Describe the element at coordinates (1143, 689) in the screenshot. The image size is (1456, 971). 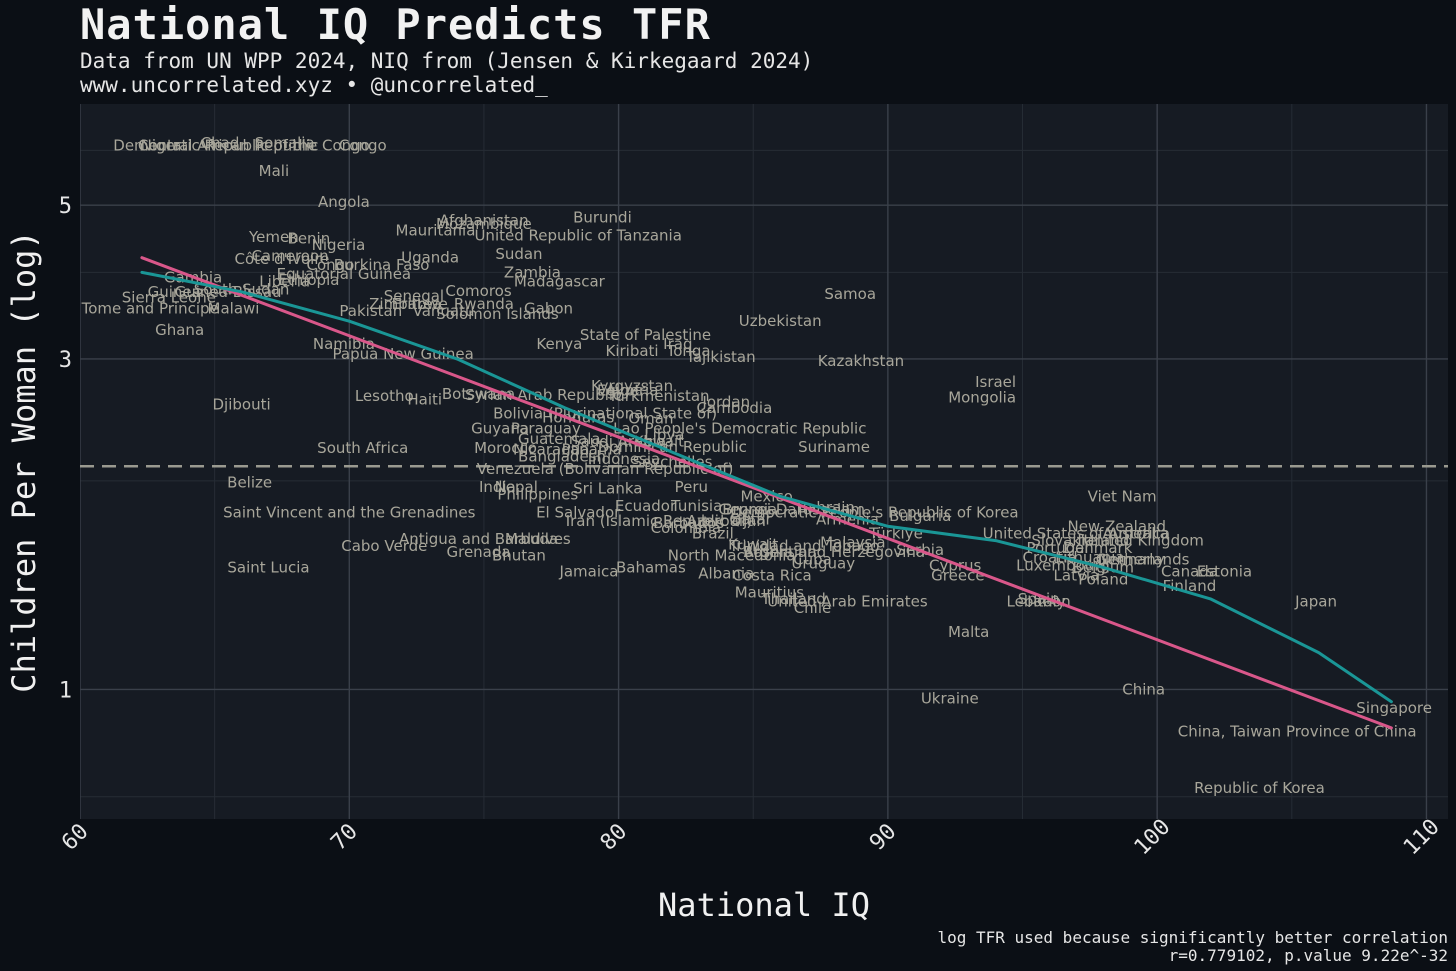
I see `point-label: China` at that location.